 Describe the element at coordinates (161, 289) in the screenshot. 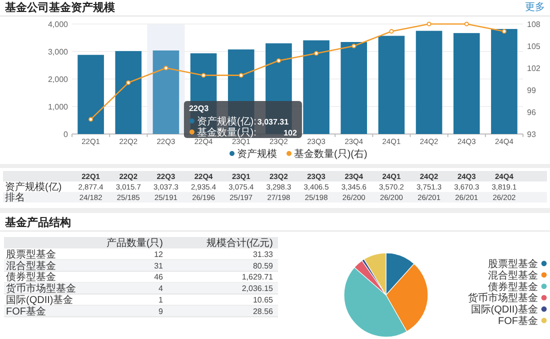

I see `data-label: 4` at that location.